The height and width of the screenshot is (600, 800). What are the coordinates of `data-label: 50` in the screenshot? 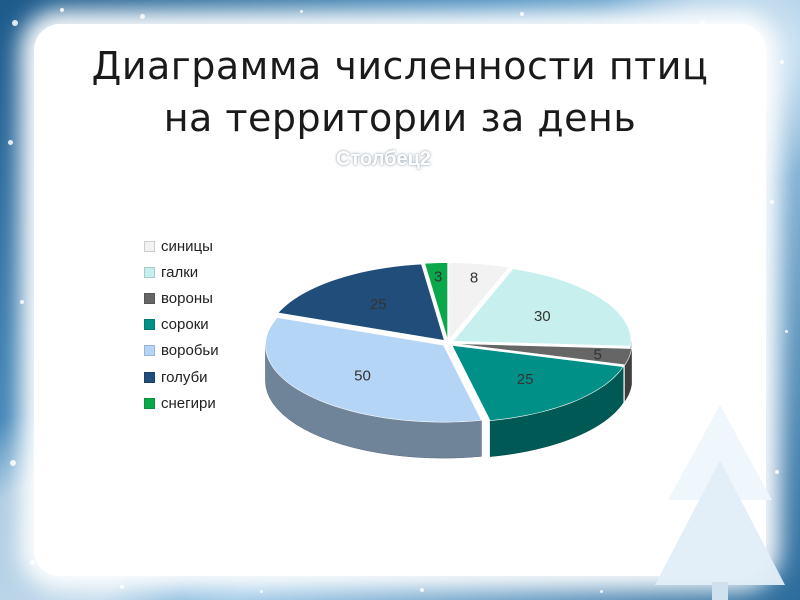 It's located at (362, 375).